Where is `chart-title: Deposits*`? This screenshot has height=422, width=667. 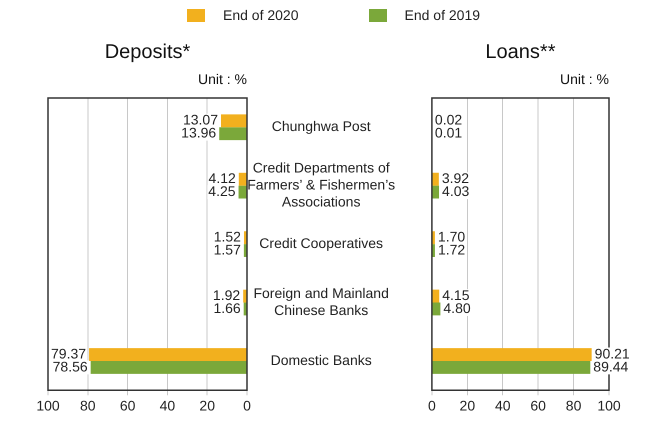 chart-title: Deposits* is located at coordinates (147, 52).